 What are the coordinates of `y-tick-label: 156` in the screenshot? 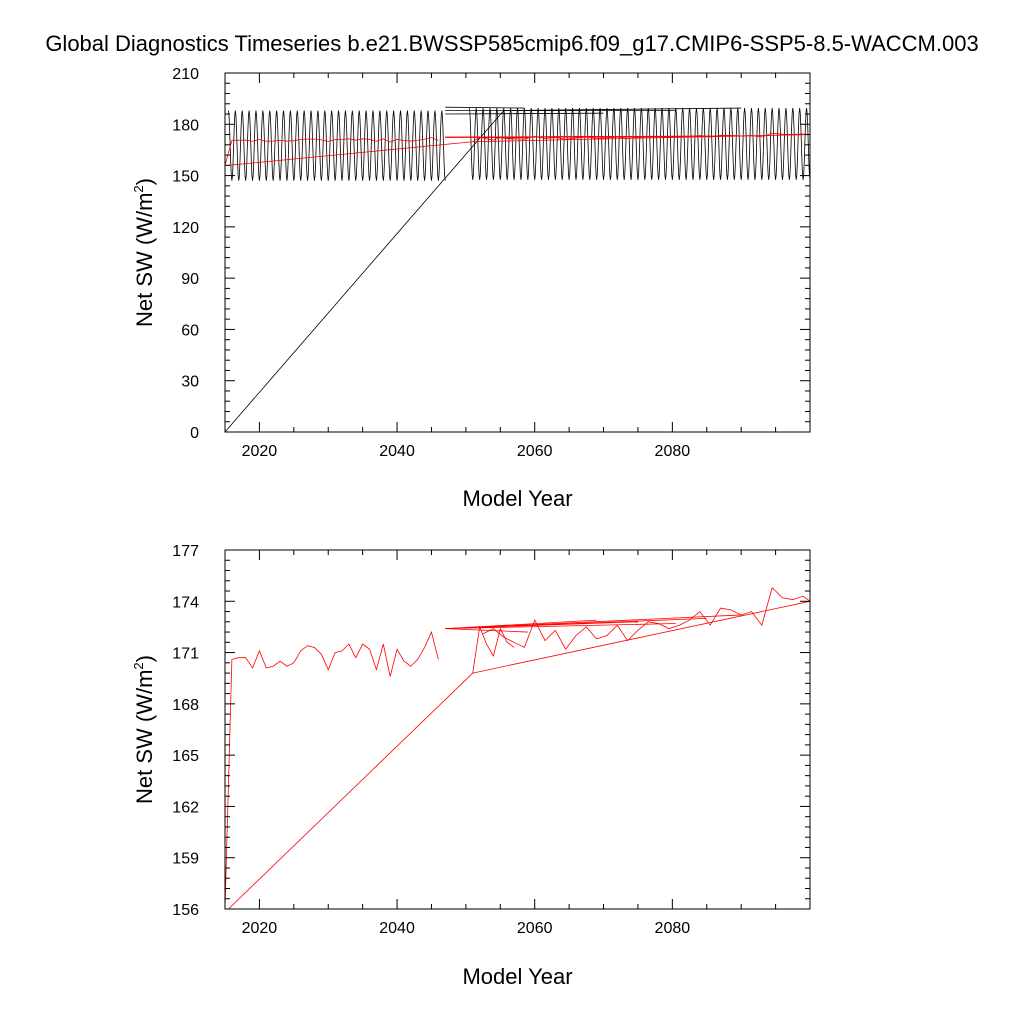 It's located at (185, 910).